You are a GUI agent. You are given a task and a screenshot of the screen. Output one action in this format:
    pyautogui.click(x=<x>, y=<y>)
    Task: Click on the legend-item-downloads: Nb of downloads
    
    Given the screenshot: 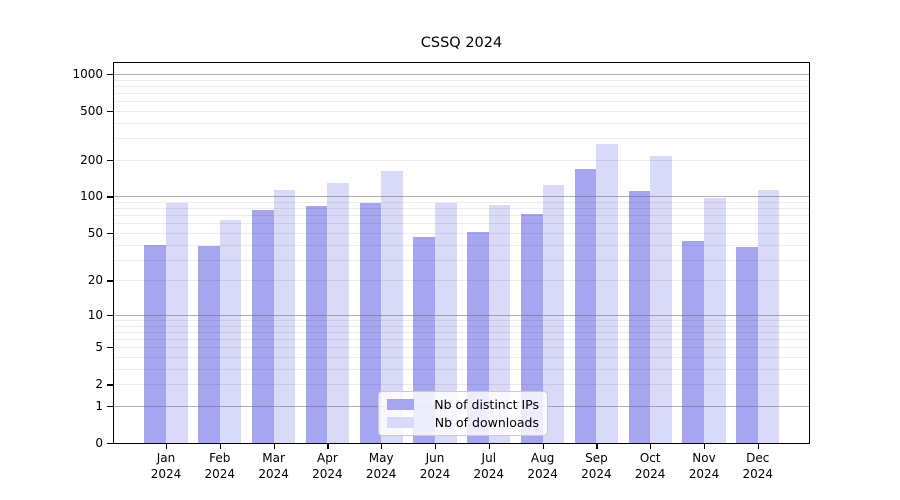 What is the action you would take?
    pyautogui.click(x=463, y=422)
    